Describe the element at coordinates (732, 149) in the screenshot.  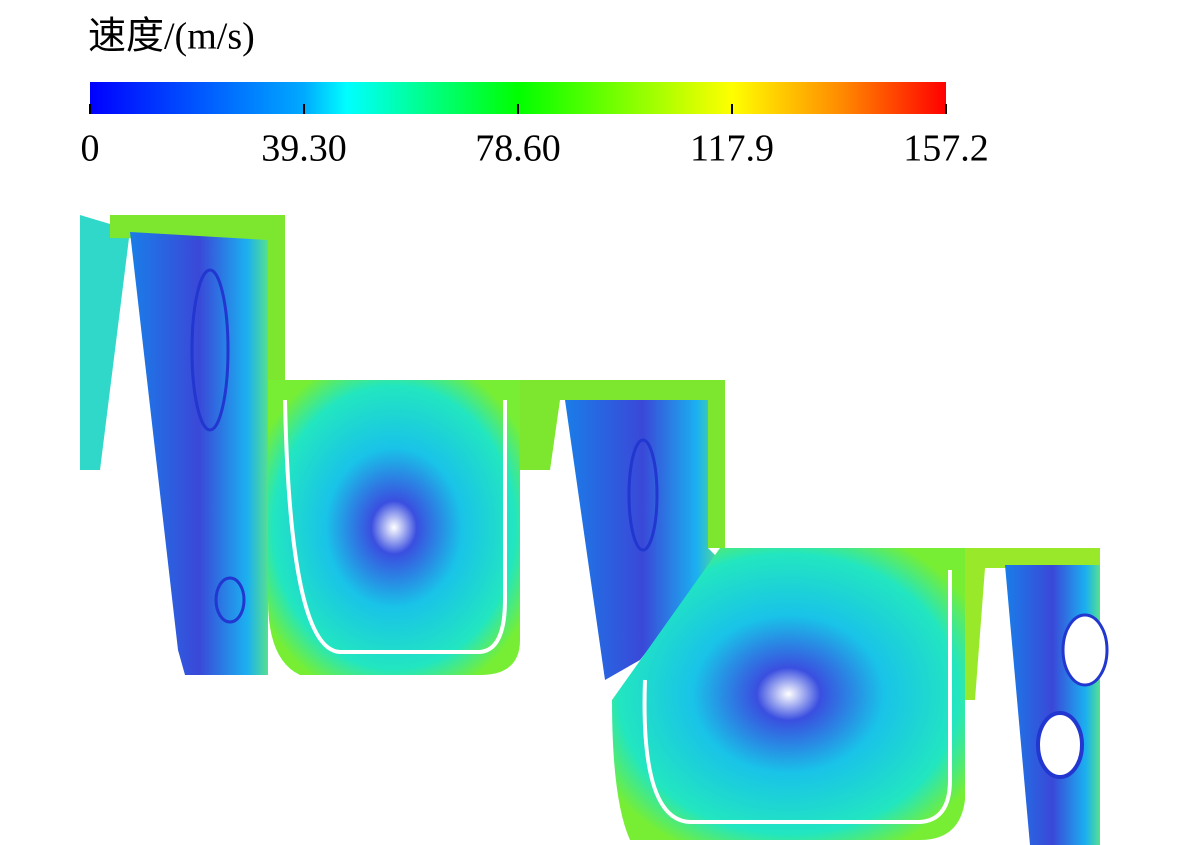
I see `colorbar-tick-label: 117.9` at that location.